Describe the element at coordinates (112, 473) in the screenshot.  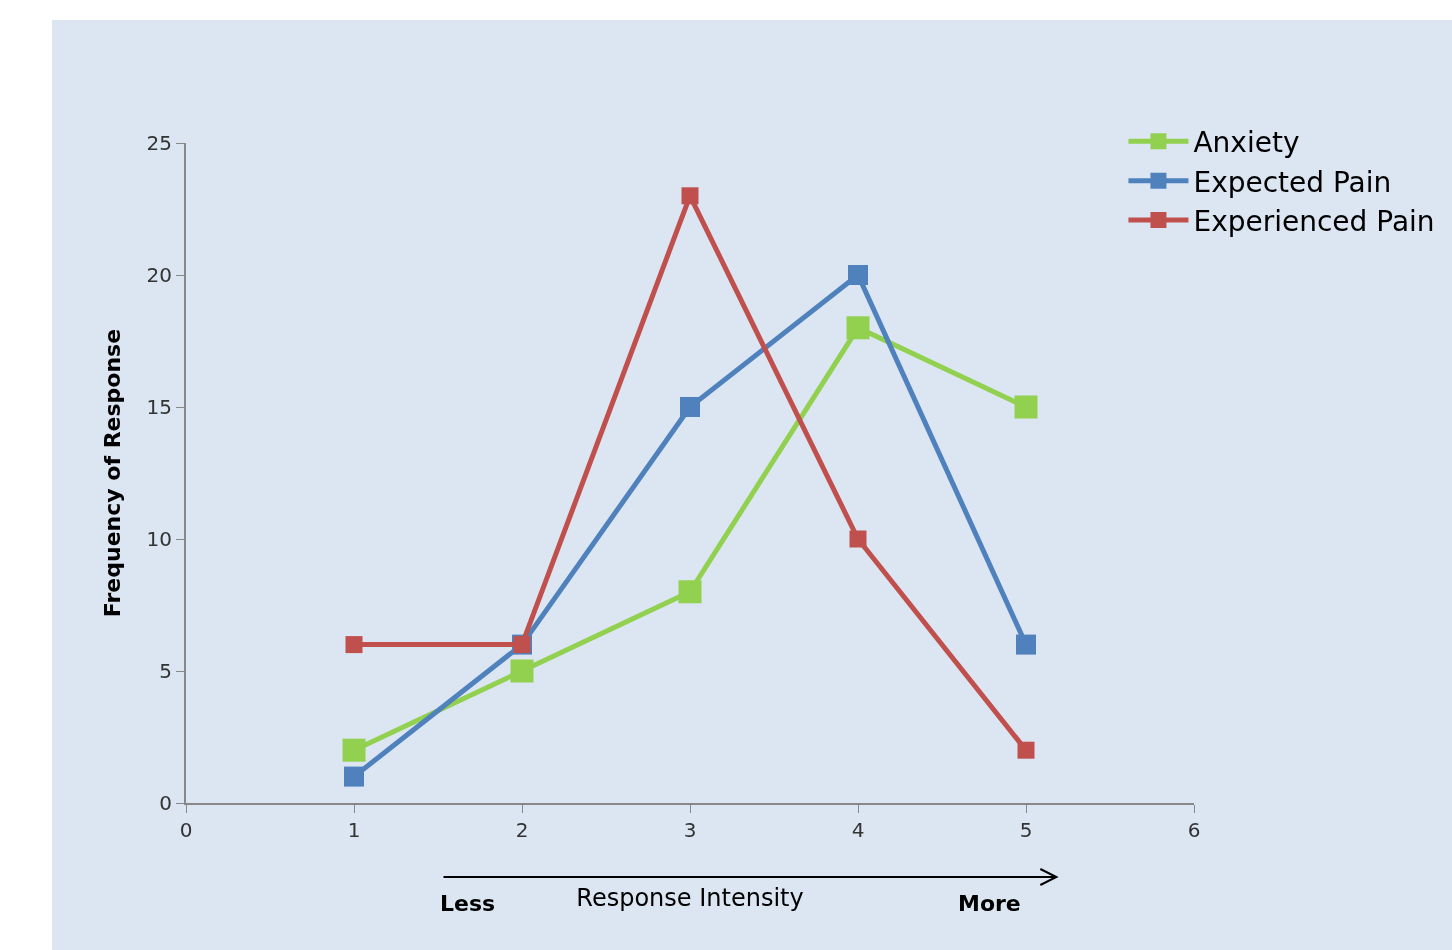
I see `y-axis-title: Frequency of Response` at that location.